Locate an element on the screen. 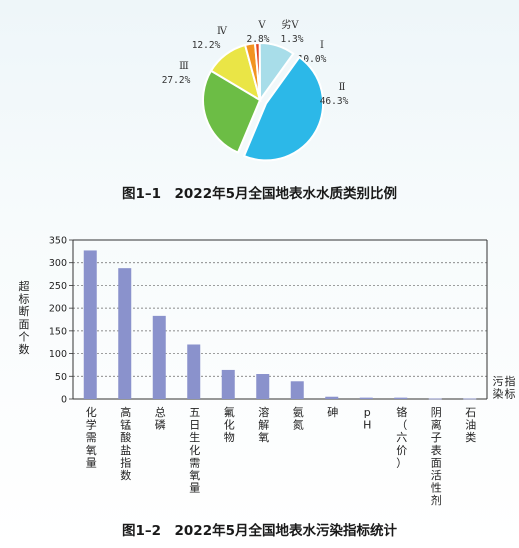 This screenshot has height=548, width=519. x-tick-label: 阴离子表面活性剂 is located at coordinates (436, 456).